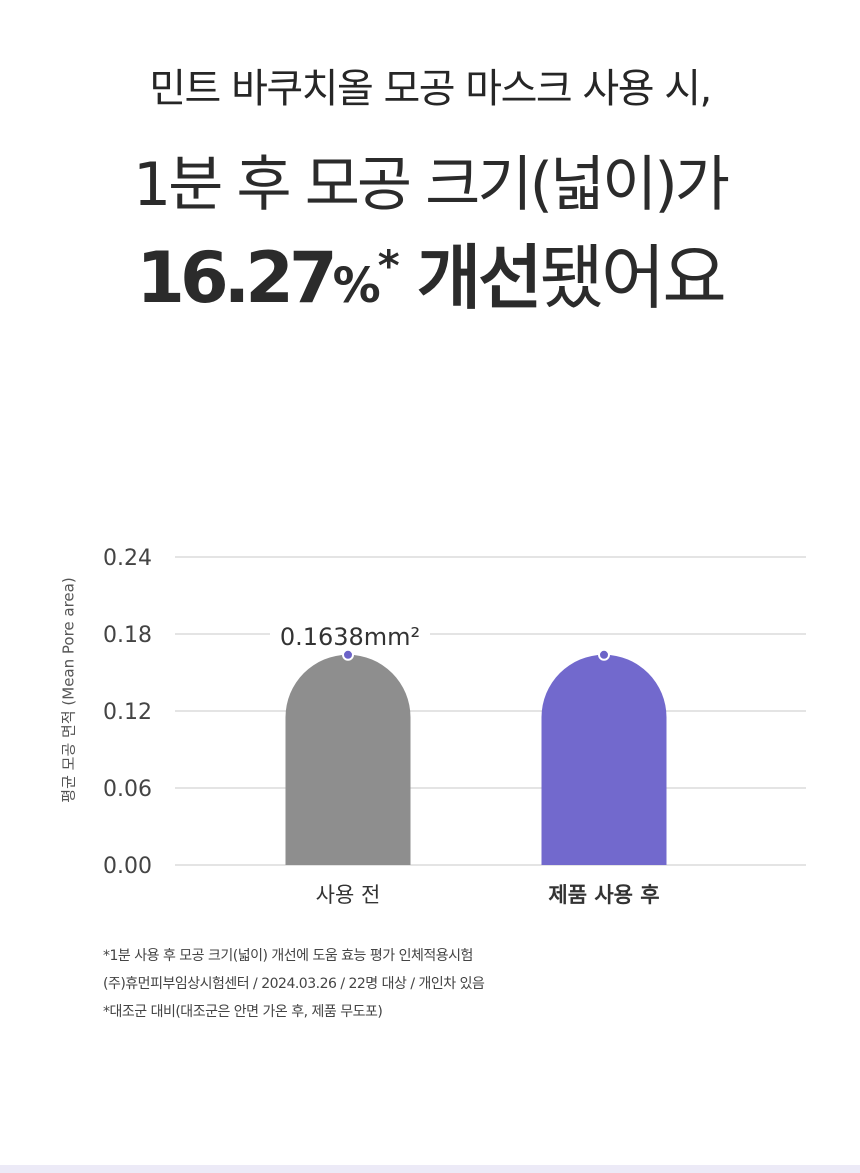 This screenshot has height=1173, width=860. What do you see at coordinates (430, 1169) in the screenshot?
I see `bottom-band` at bounding box center [430, 1169].